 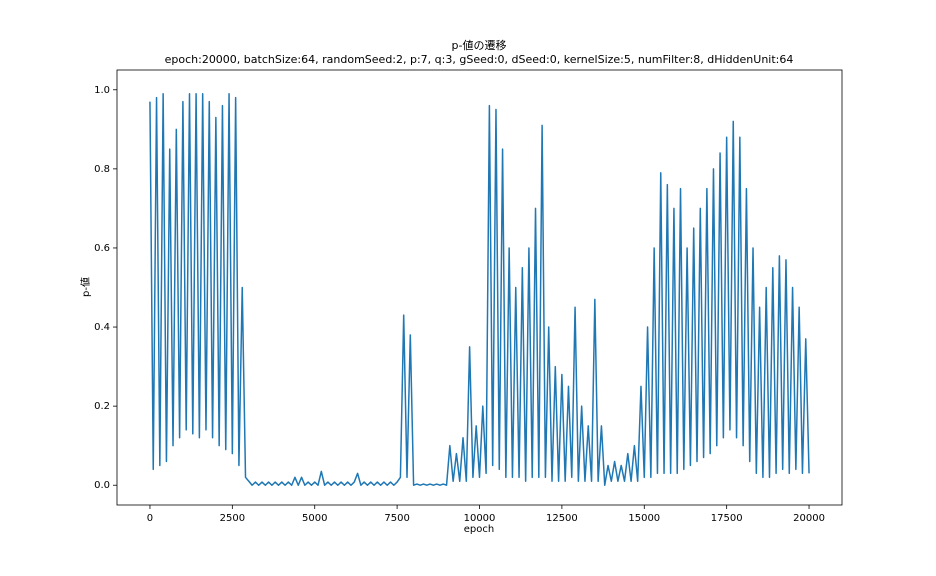 I want to click on x-tick-label: 15000, so click(x=644, y=518).